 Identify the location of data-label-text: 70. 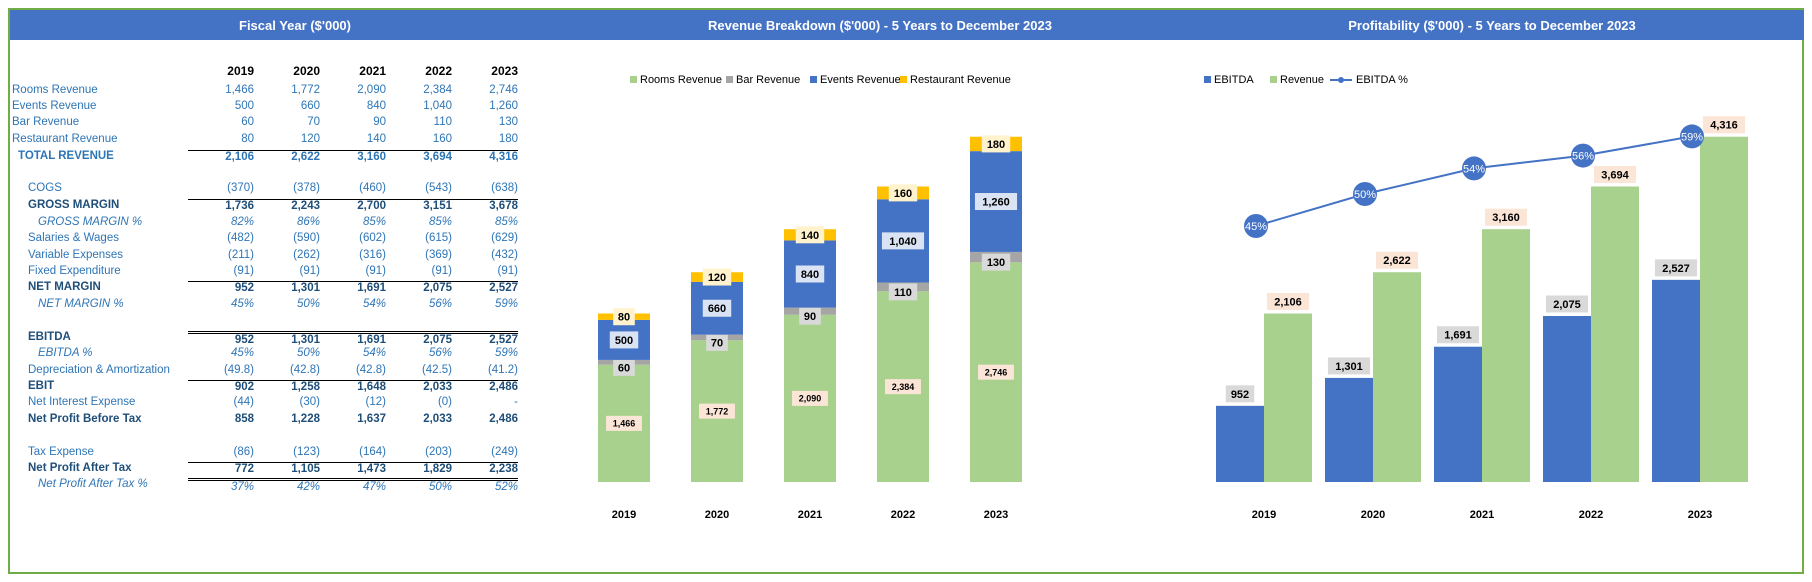
(717, 343).